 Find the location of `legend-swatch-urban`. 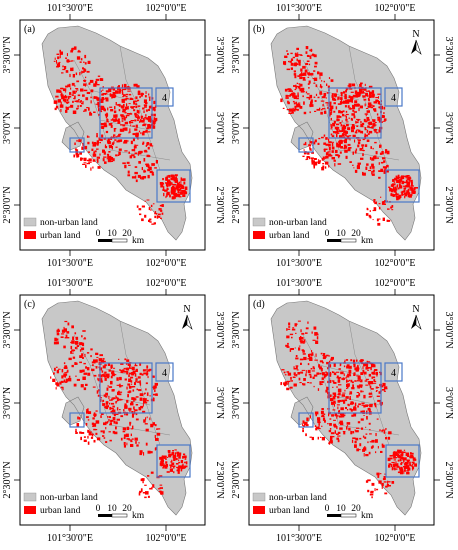

legend-swatch-urban is located at coordinates (30, 510).